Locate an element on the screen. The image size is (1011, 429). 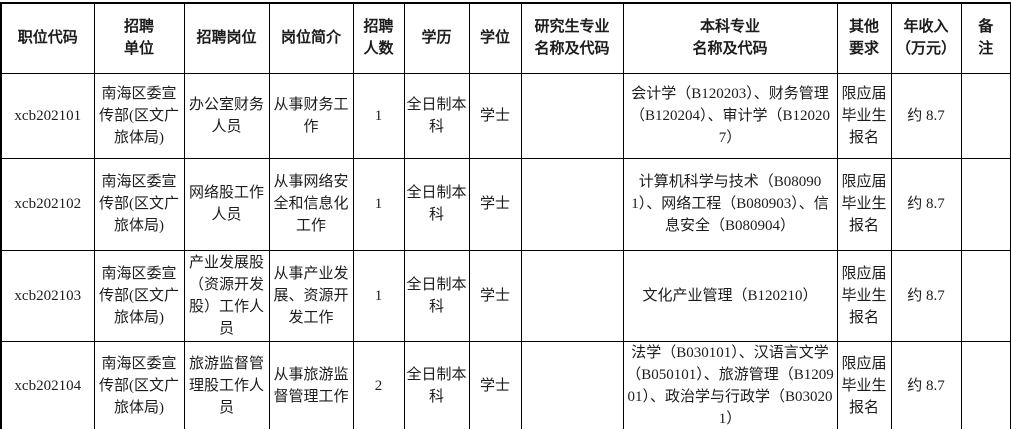
cell-position-code: xcb202104 is located at coordinates (47, 384).